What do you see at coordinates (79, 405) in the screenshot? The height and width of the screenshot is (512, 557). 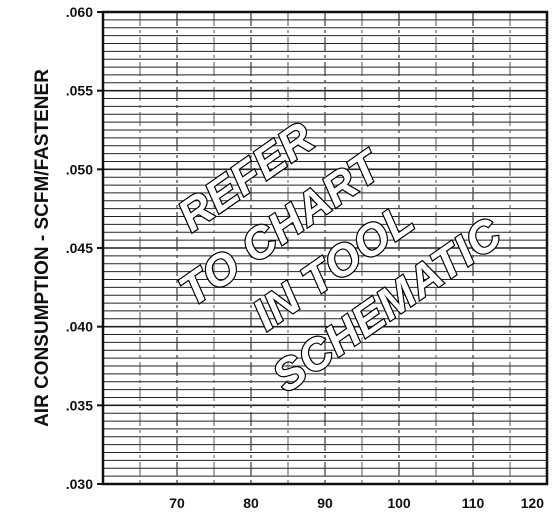 I see `y-tick-label: .035` at bounding box center [79, 405].